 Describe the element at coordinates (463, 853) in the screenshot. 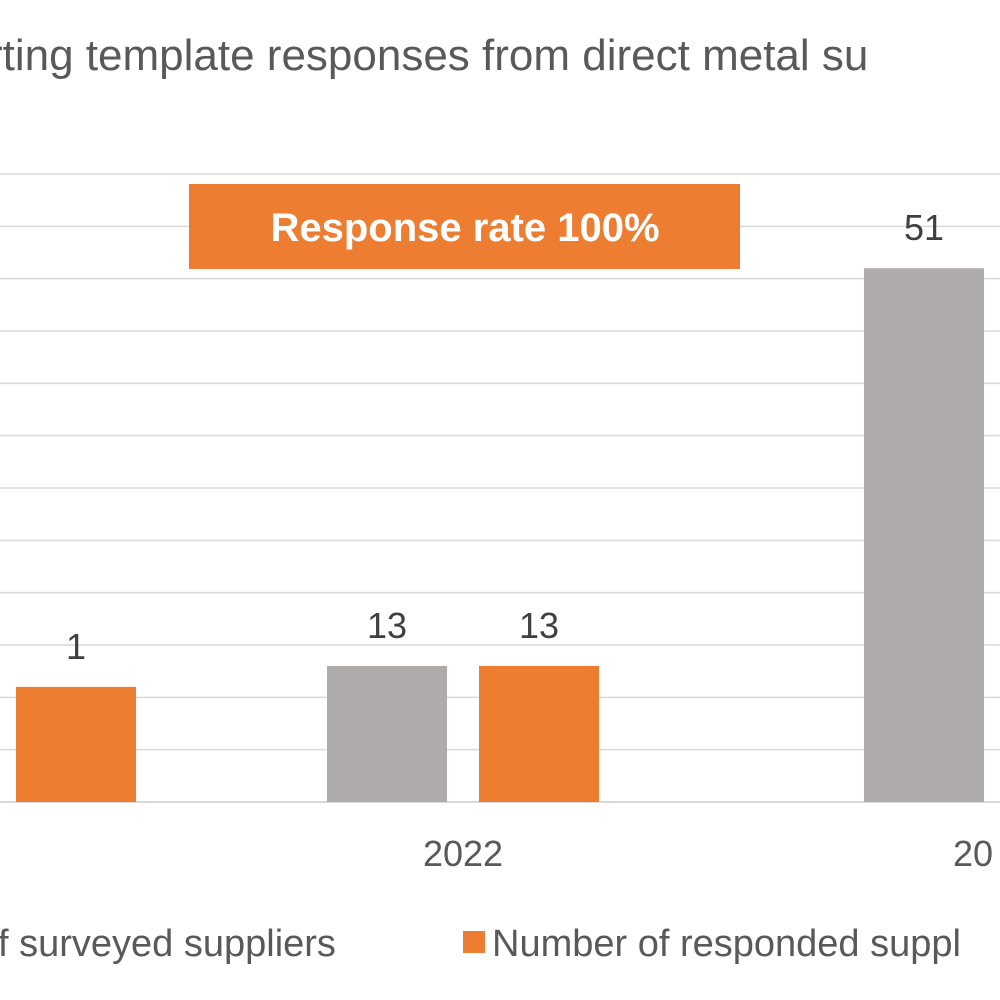

I see `x-tick-label: 2022` at that location.